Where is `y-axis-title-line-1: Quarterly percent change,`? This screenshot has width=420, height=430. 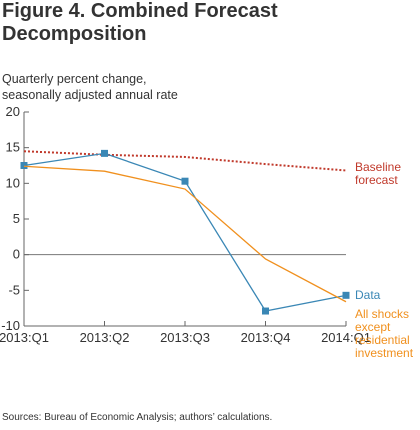 y-axis-title-line-1: Quarterly percent change, is located at coordinates (74, 79).